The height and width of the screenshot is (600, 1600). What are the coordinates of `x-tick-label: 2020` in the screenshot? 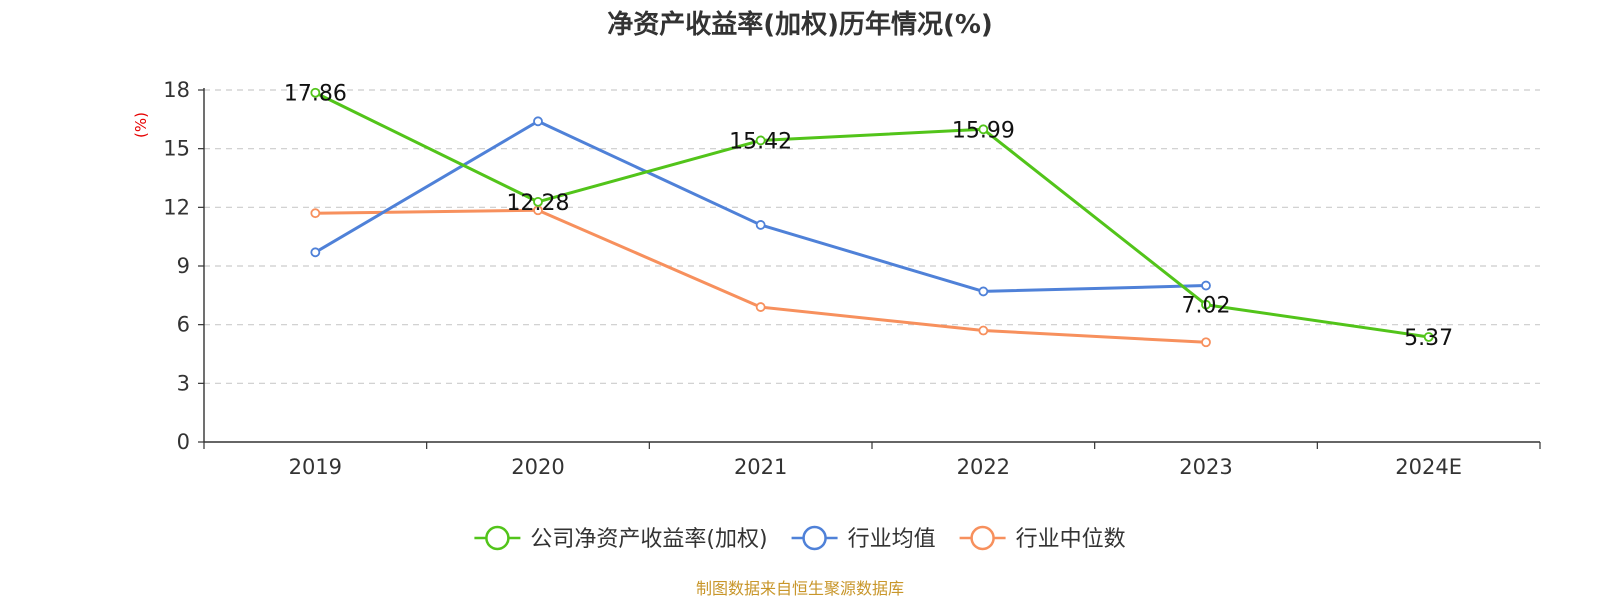 It's located at (537, 467).